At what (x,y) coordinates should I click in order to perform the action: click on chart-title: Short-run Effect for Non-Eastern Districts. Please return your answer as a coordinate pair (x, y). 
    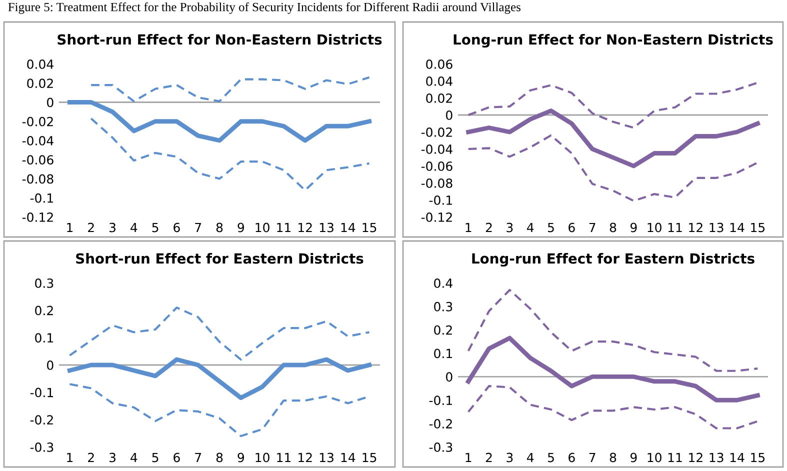
    Looking at the image, I should click on (220, 39).